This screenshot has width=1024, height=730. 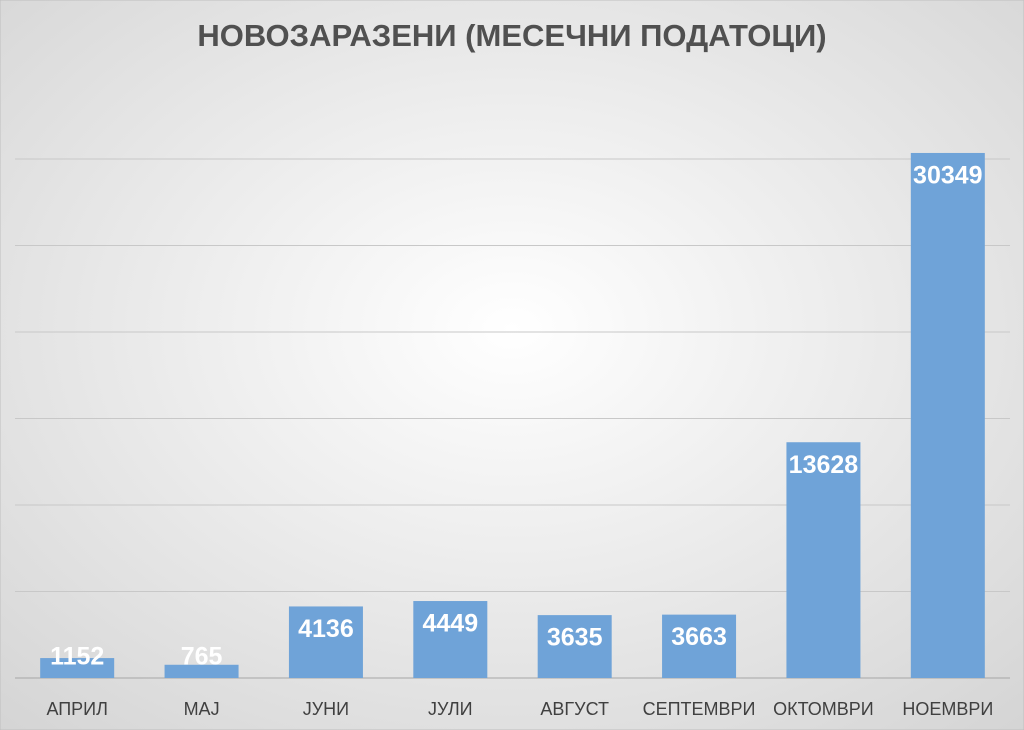 I want to click on value-label: 13628, so click(x=824, y=465).